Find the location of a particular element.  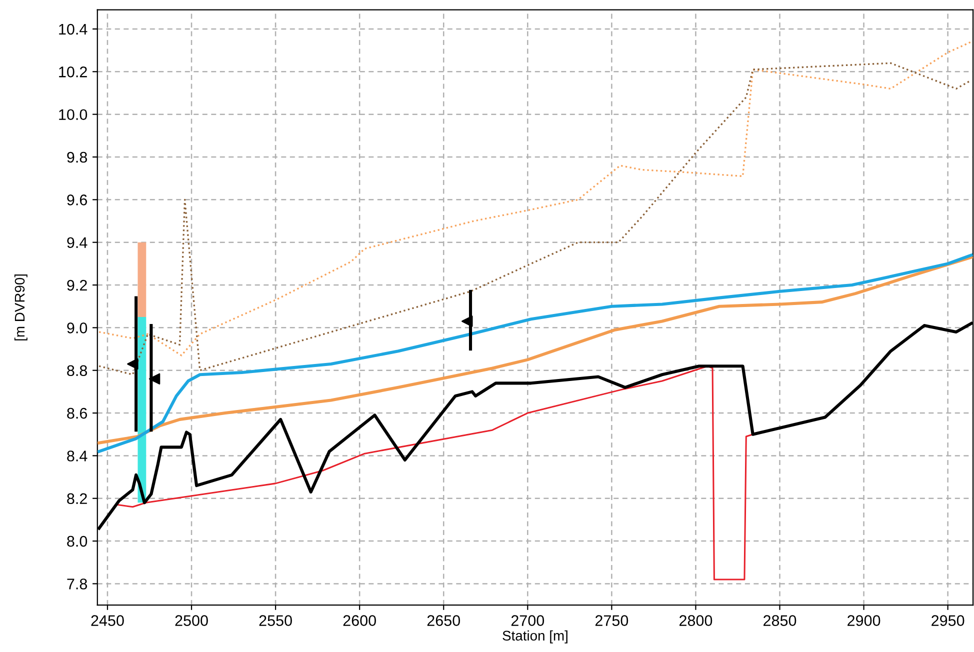

x-tick-label: 2650 is located at coordinates (443, 620).